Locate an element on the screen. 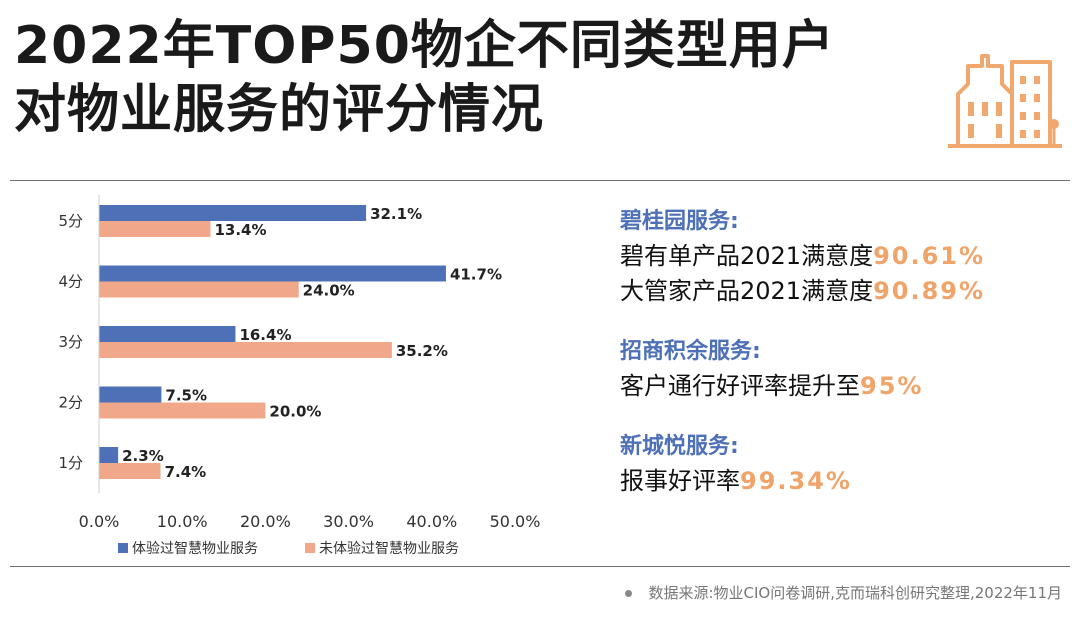 This screenshot has width=1080, height=622. stat-text: 大管家产品2021满意度 is located at coordinates (747, 291).